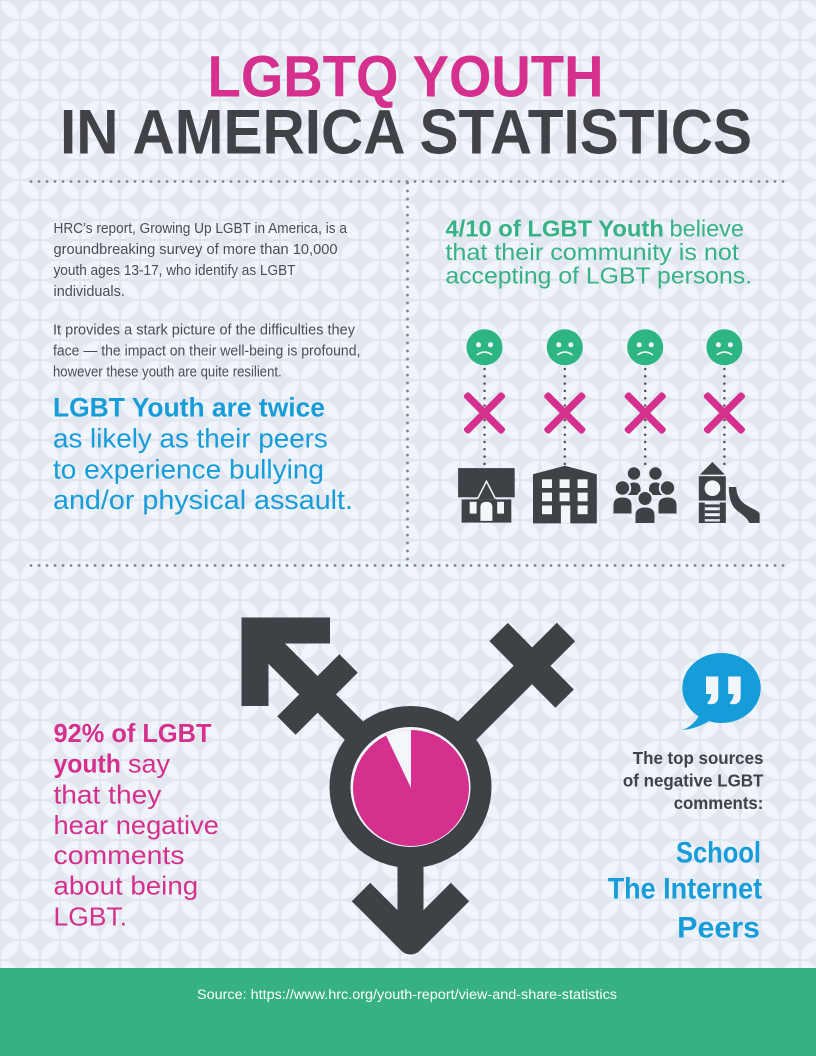 This screenshot has width=816, height=1056. What do you see at coordinates (87, 765) in the screenshot?
I see `svg-text: youth` at bounding box center [87, 765].